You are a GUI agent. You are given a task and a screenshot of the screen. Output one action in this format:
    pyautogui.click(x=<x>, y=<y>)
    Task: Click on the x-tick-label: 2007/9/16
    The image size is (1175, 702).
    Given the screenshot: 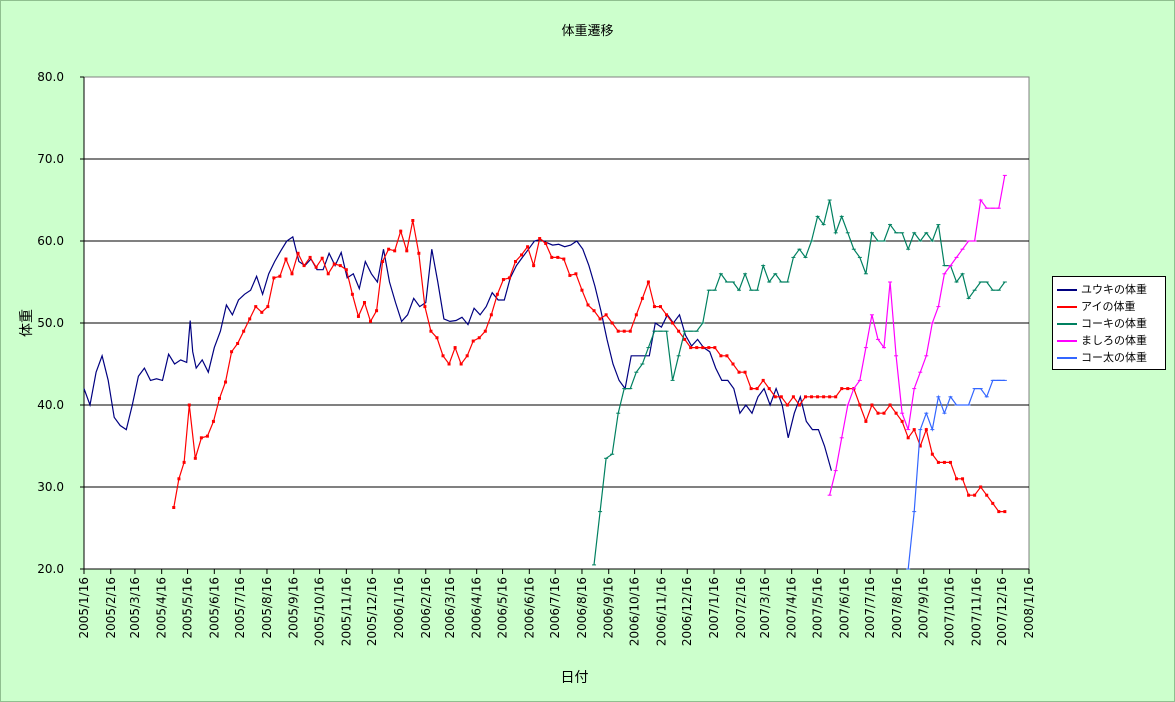 What is the action you would take?
    pyautogui.click(x=924, y=608)
    